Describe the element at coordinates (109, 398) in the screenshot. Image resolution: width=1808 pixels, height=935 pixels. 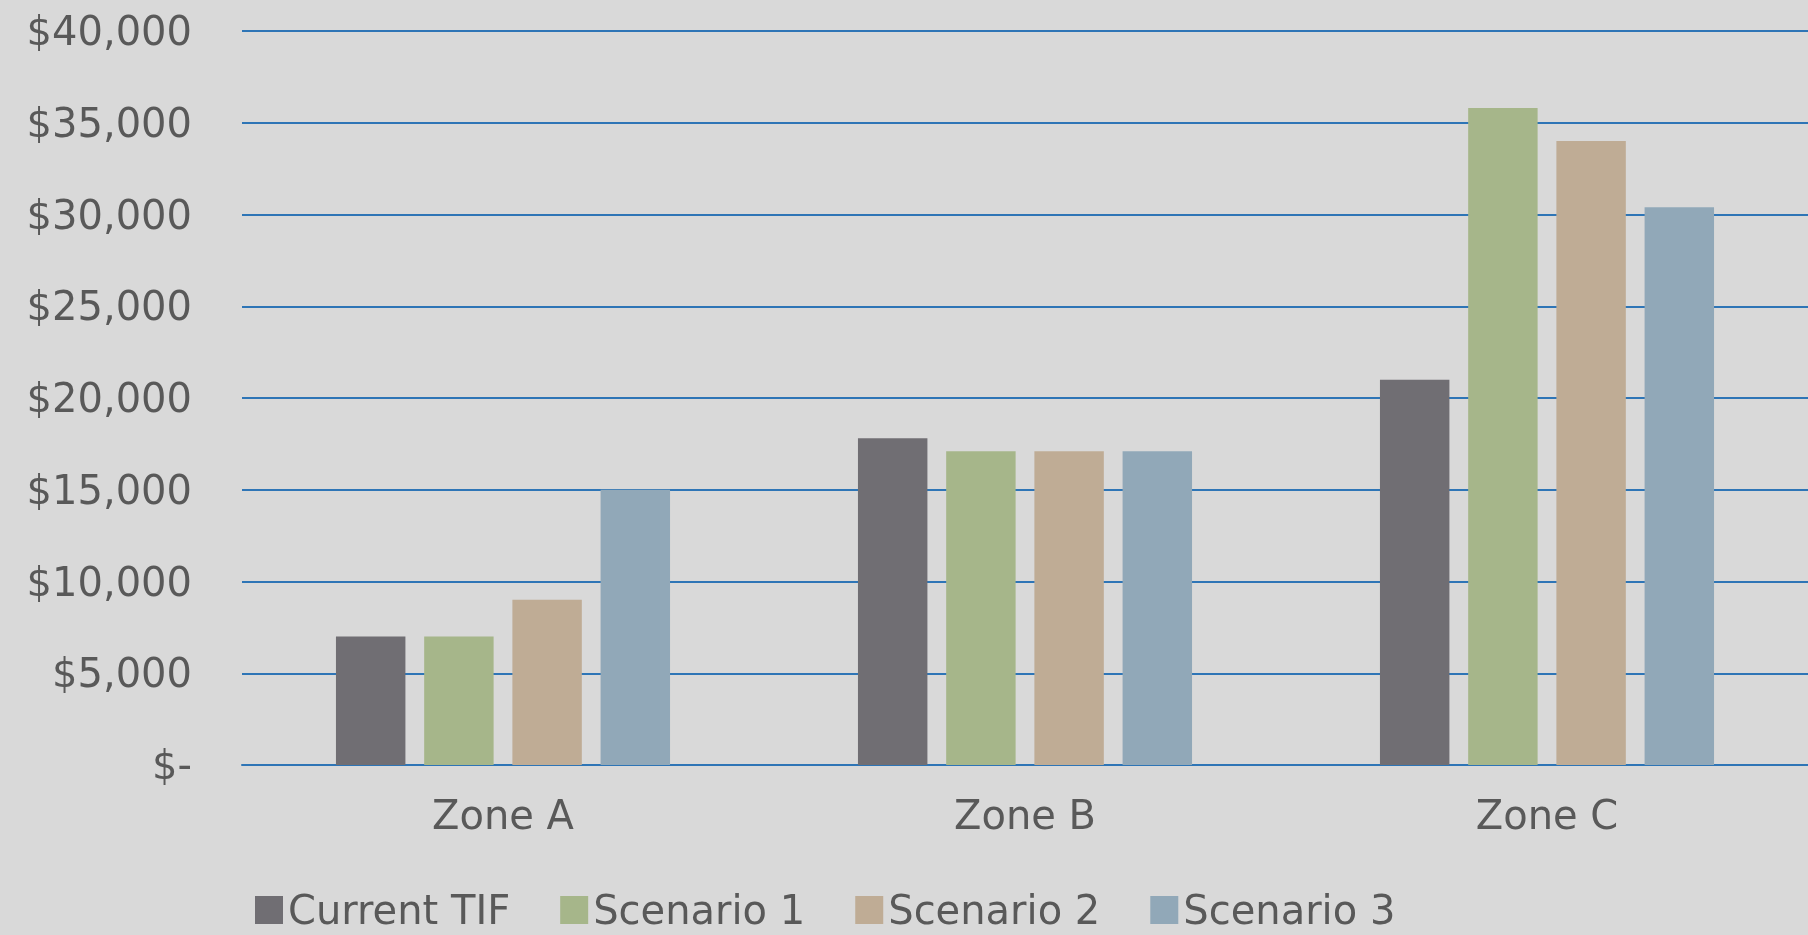
I see `y-tick-label: $20,000` at that location.